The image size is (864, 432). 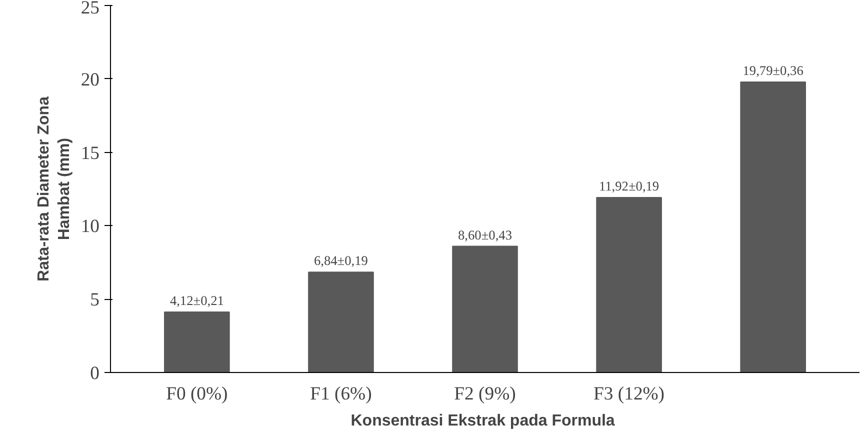 What do you see at coordinates (482, 421) in the screenshot?
I see `x-axis-title: Konsentrasi Ekstrak pada Formula` at bounding box center [482, 421].